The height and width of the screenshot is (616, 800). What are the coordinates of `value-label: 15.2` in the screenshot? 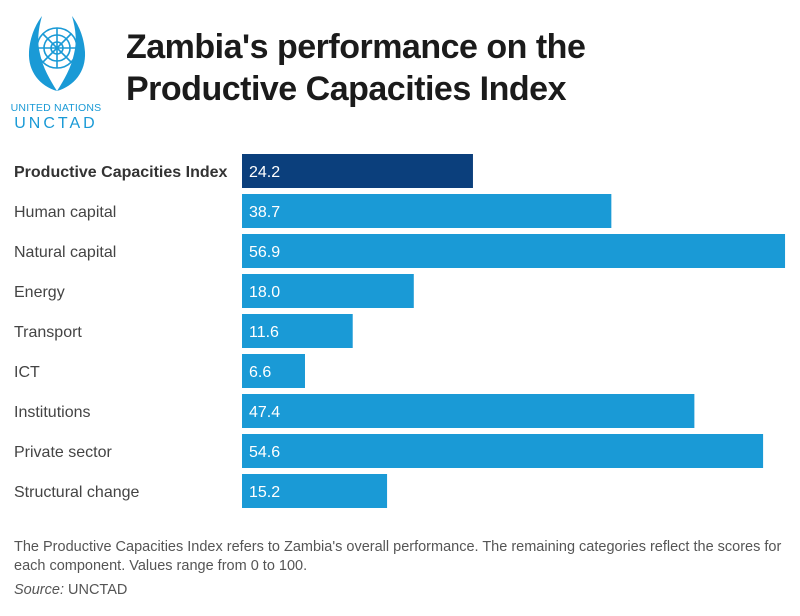 It's located at (264, 492).